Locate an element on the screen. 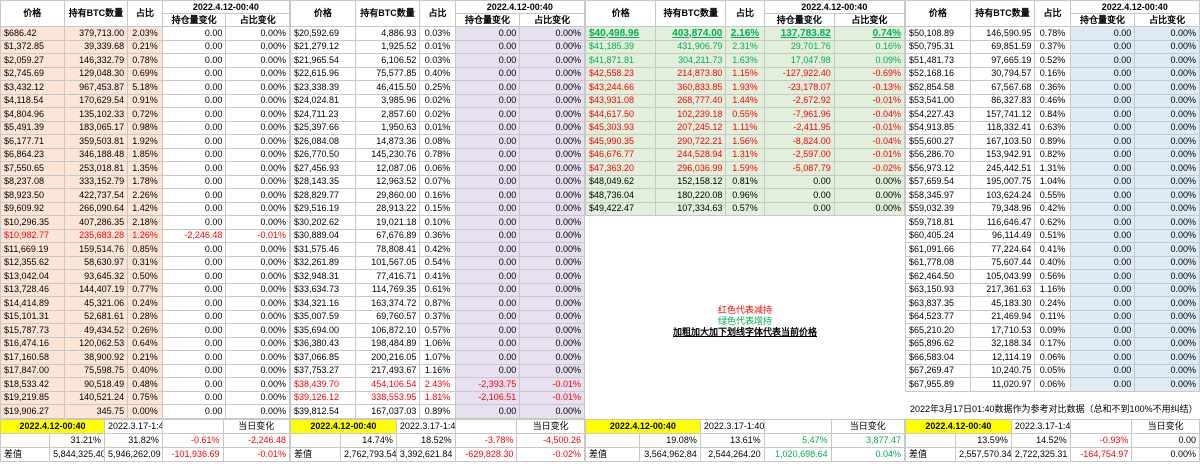 The height and width of the screenshot is (464, 1200). cell: $59,718.81 is located at coordinates (938, 222).